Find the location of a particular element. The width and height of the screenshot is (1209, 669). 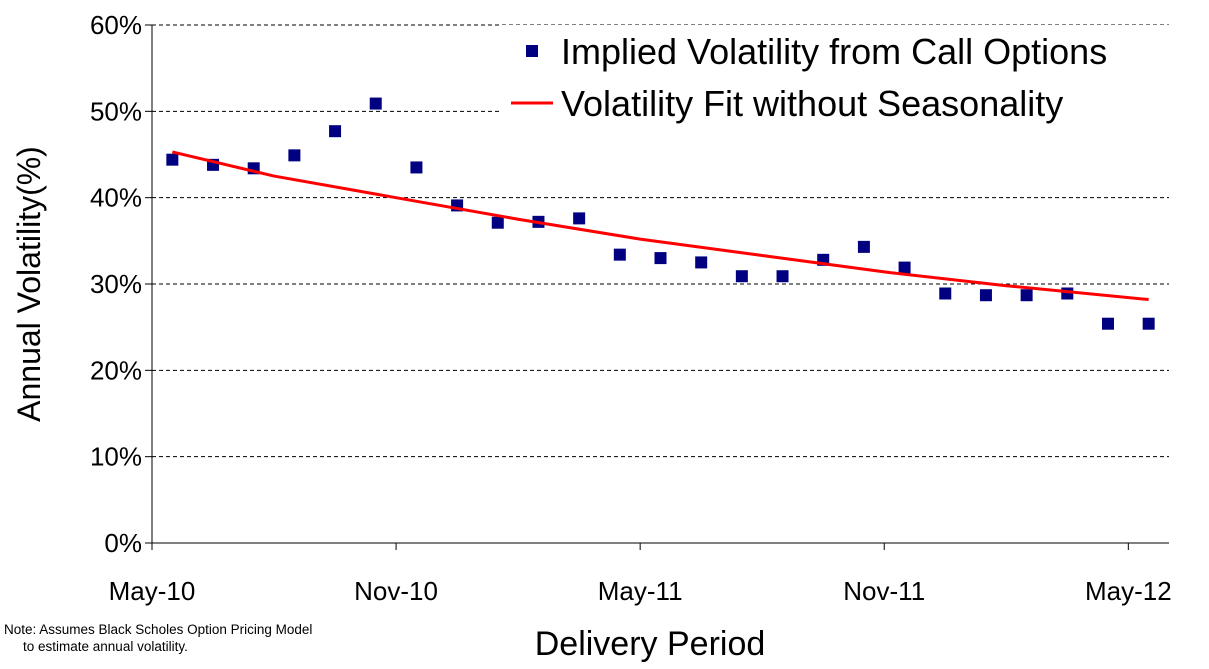

legend-marker is located at coordinates (532, 51).